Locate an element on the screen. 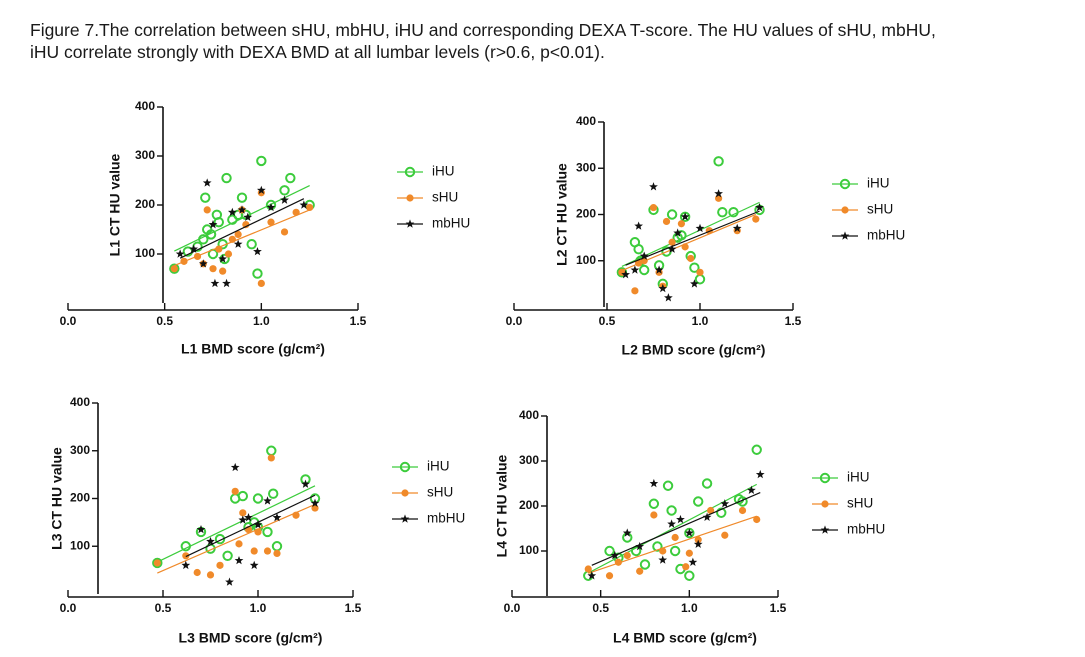  x-tick-label: 0.5 is located at coordinates (163, 608).